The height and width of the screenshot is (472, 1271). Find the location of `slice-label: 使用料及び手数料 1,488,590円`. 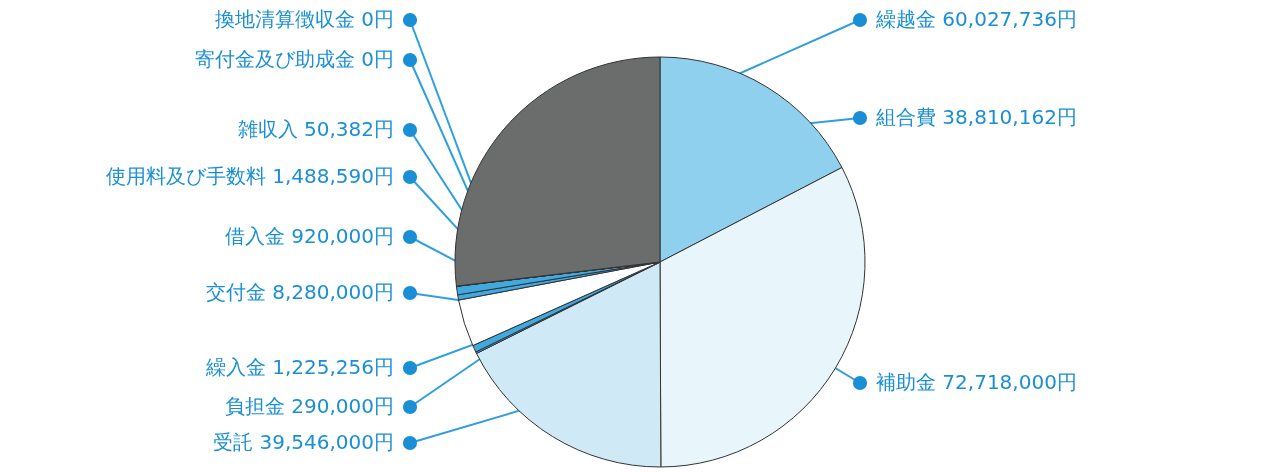

slice-label: 使用料及び手数料 1,488,590円 is located at coordinates (249, 176).